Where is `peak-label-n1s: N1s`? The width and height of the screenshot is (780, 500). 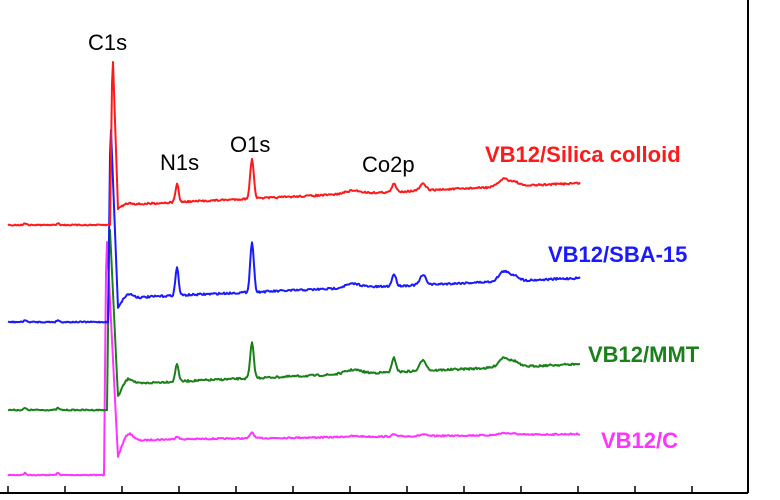 peak-label-n1s: N1s is located at coordinates (179, 162).